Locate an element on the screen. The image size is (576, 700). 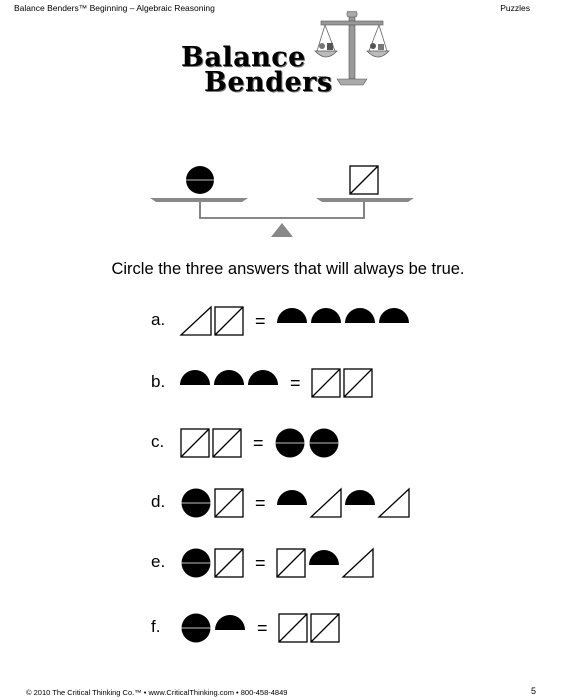
logo-line-2: Benders is located at coordinates (268, 82).